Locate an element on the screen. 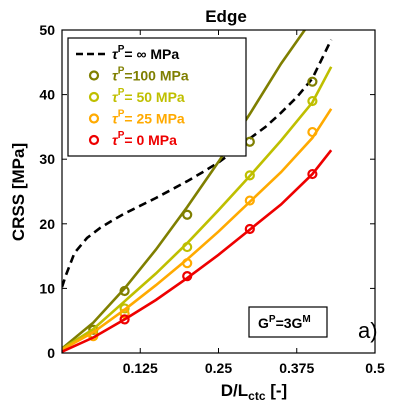 This screenshot has width=407, height=407. legend-label-3: τP= 25 MPa is located at coordinates (148, 118).